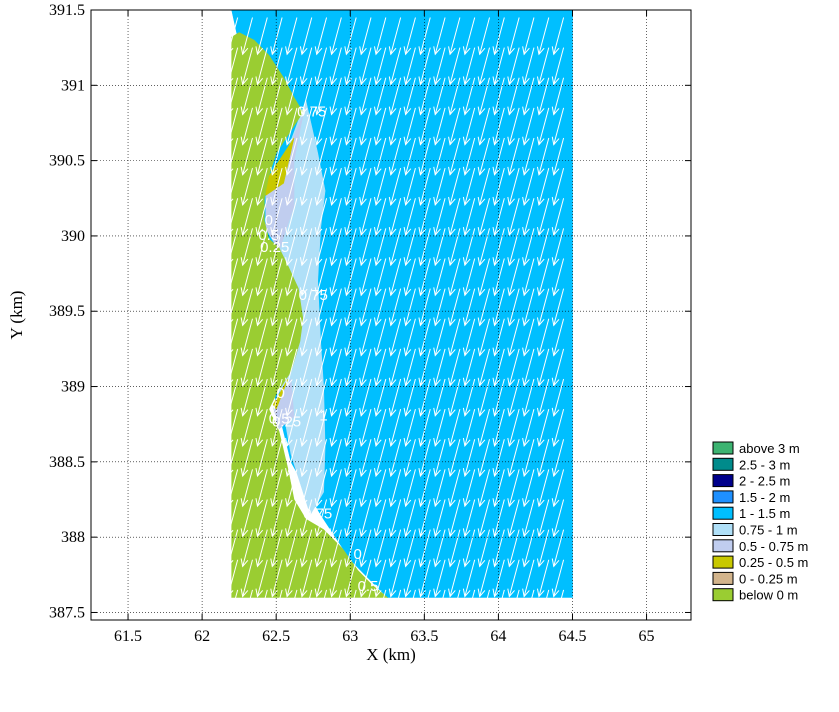 Image resolution: width=839 pixels, height=712 pixels. What do you see at coordinates (67, 10) in the screenshot?
I see `y-tick-label-8: 391.5` at bounding box center [67, 10].